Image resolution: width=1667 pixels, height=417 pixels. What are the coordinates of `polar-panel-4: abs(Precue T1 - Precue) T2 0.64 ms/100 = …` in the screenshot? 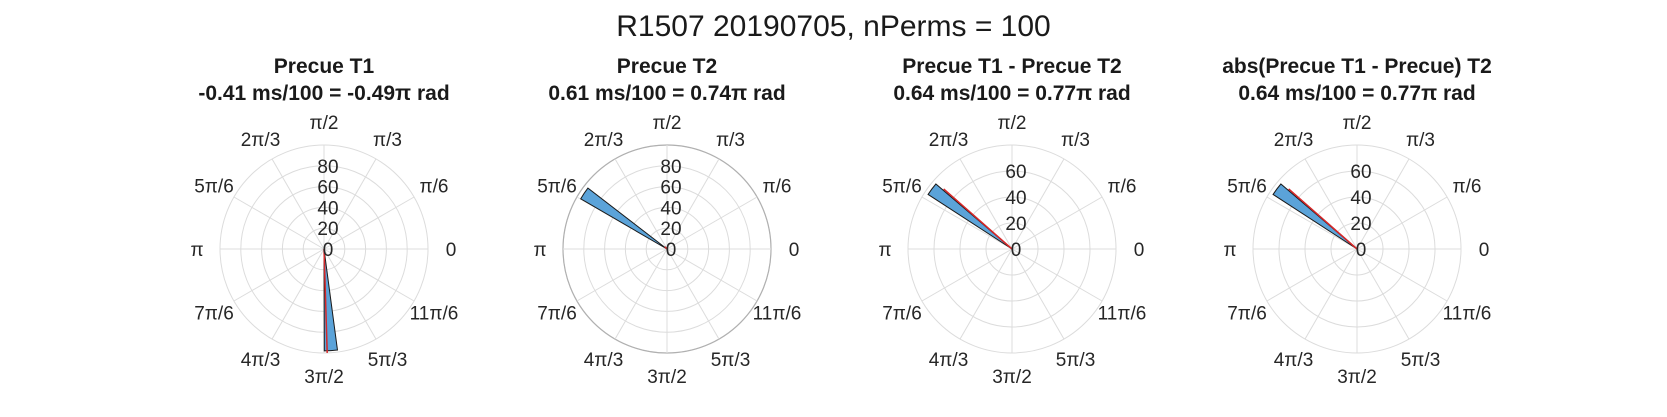 It's located at (1357, 221).